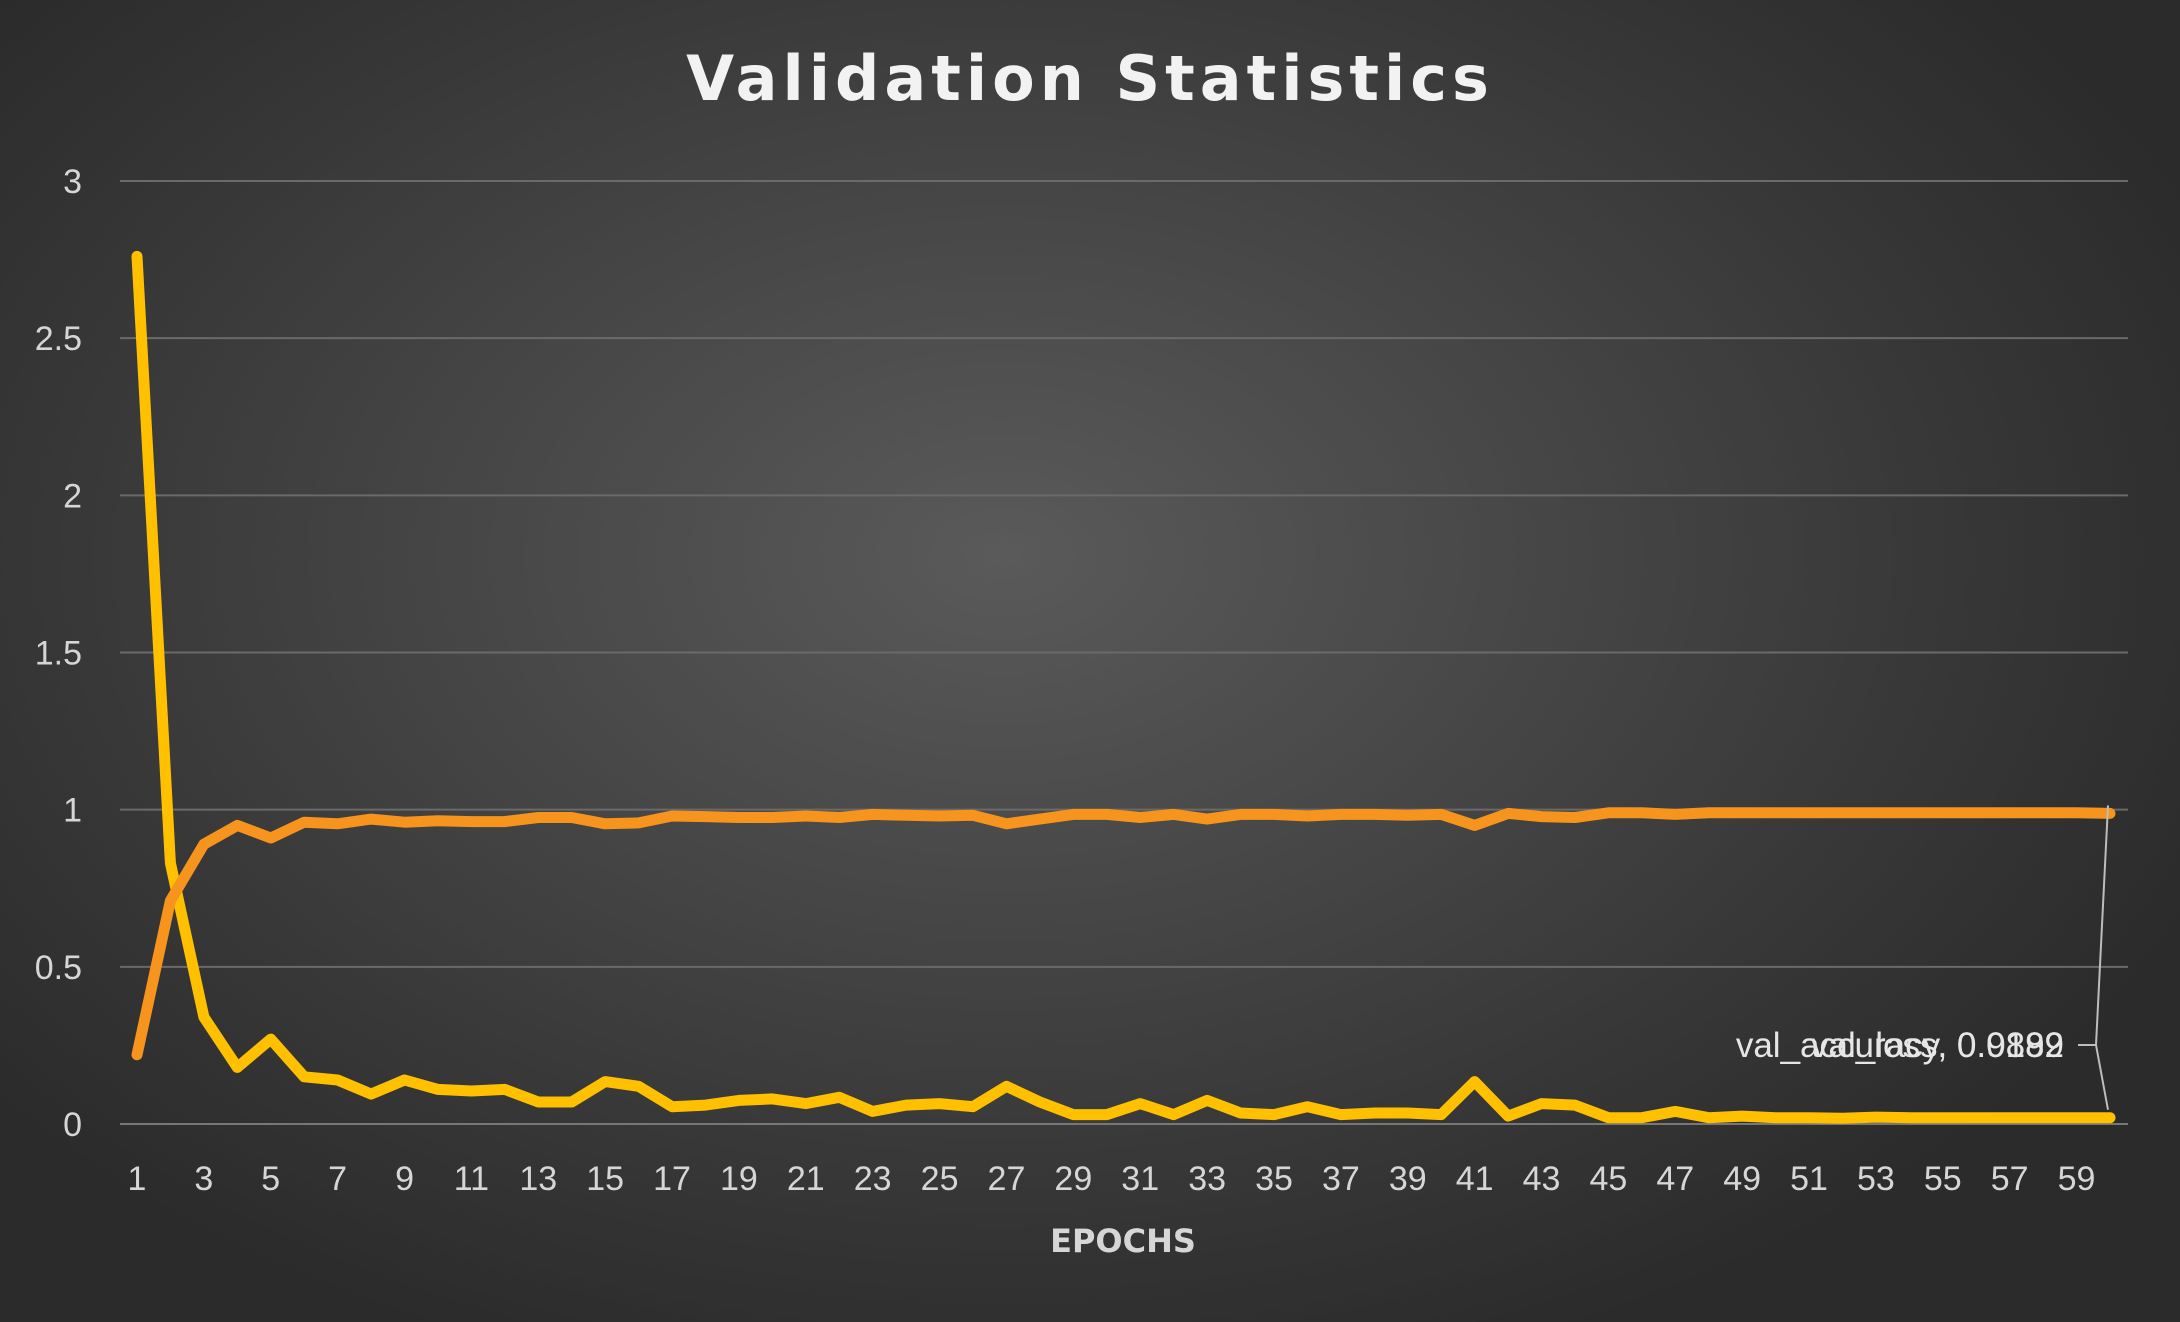 This screenshot has height=1322, width=2180. I want to click on x-tick-label: 57, so click(2010, 1179).